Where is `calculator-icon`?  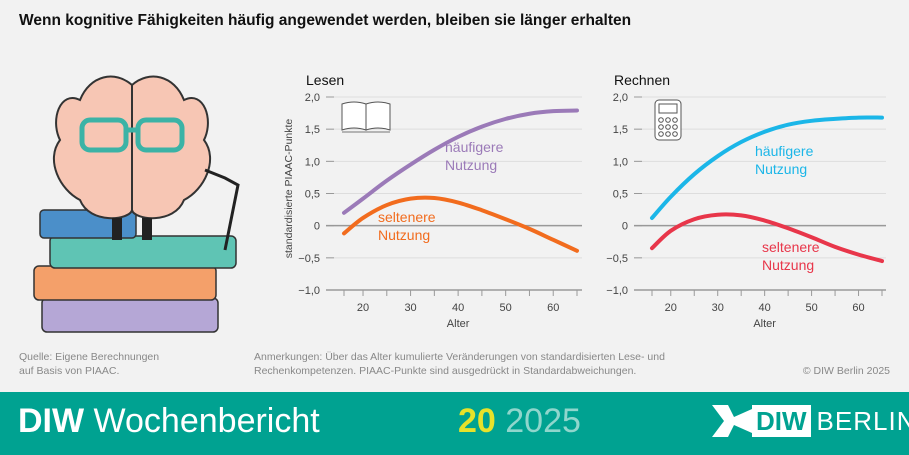
calculator-icon is located at coordinates (668, 120).